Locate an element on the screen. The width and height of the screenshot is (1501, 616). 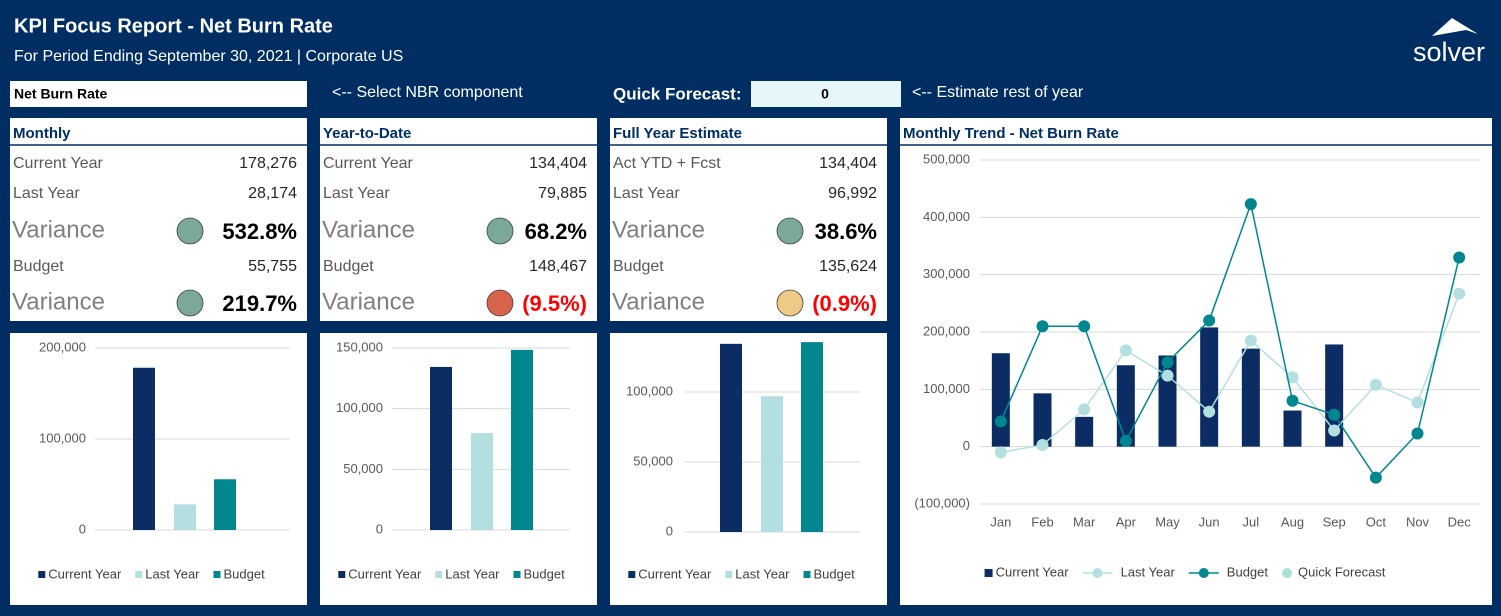
kpi-value: (0.9%) is located at coordinates (844, 303).